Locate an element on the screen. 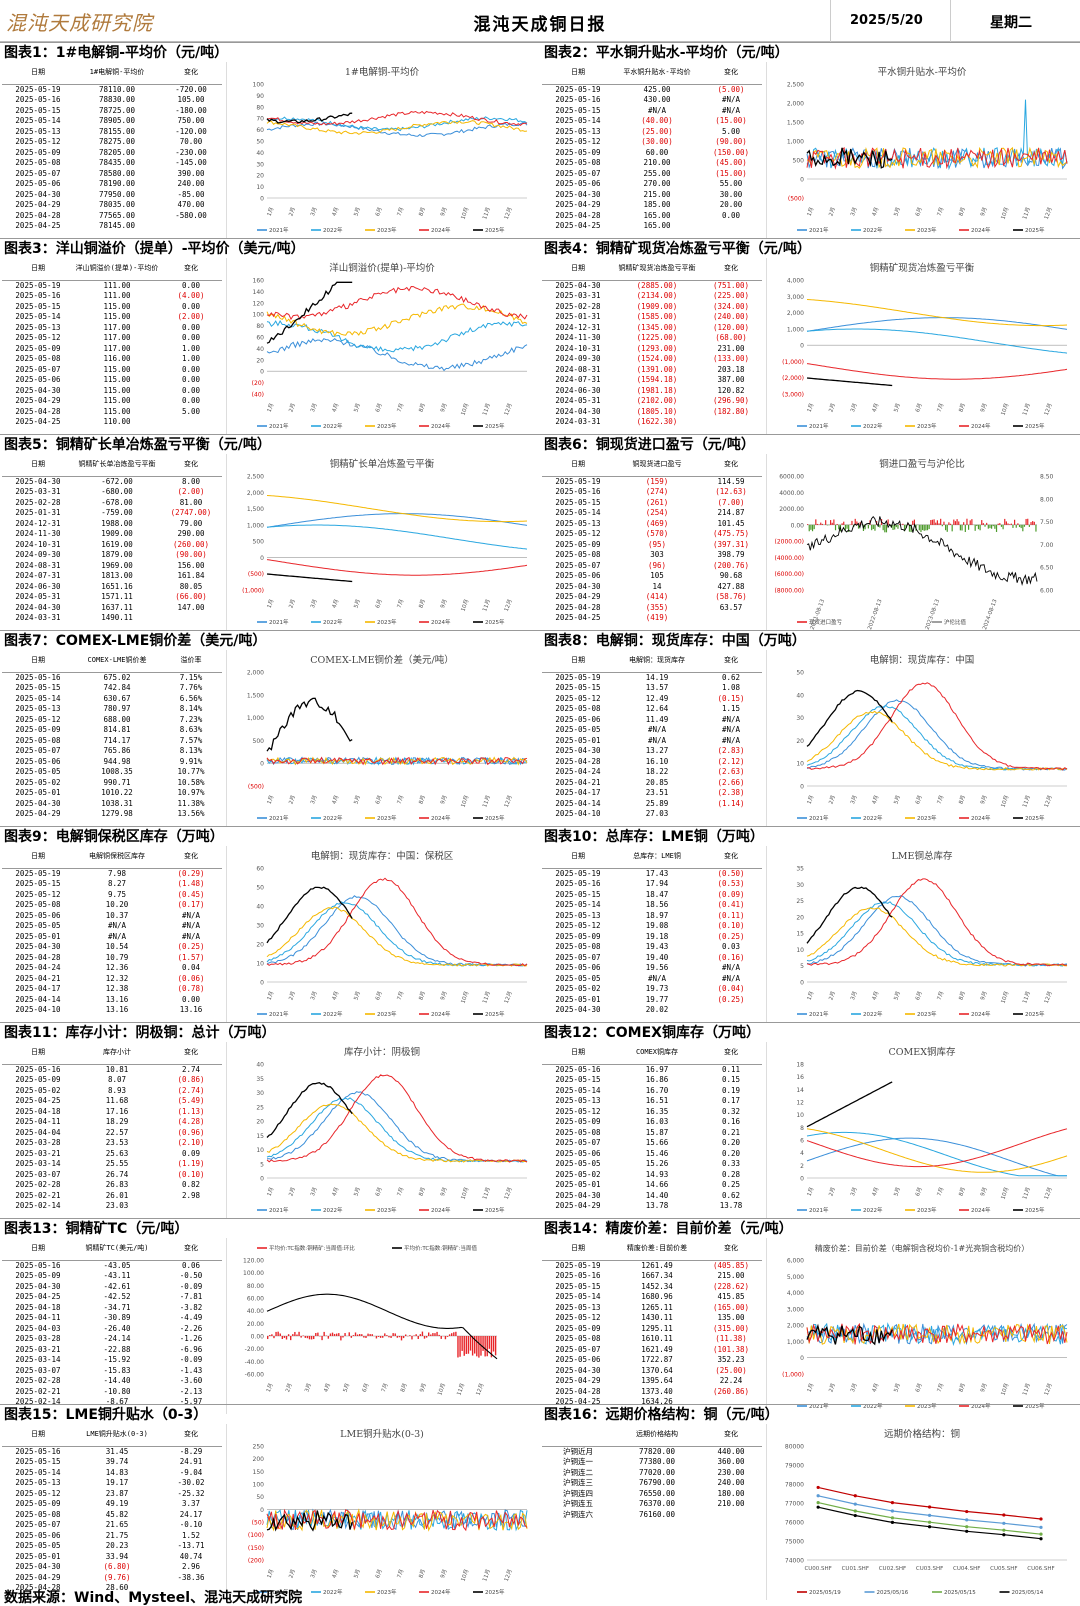 The height and width of the screenshot is (1606, 1080). table-cell: 19.77 is located at coordinates (657, 999).